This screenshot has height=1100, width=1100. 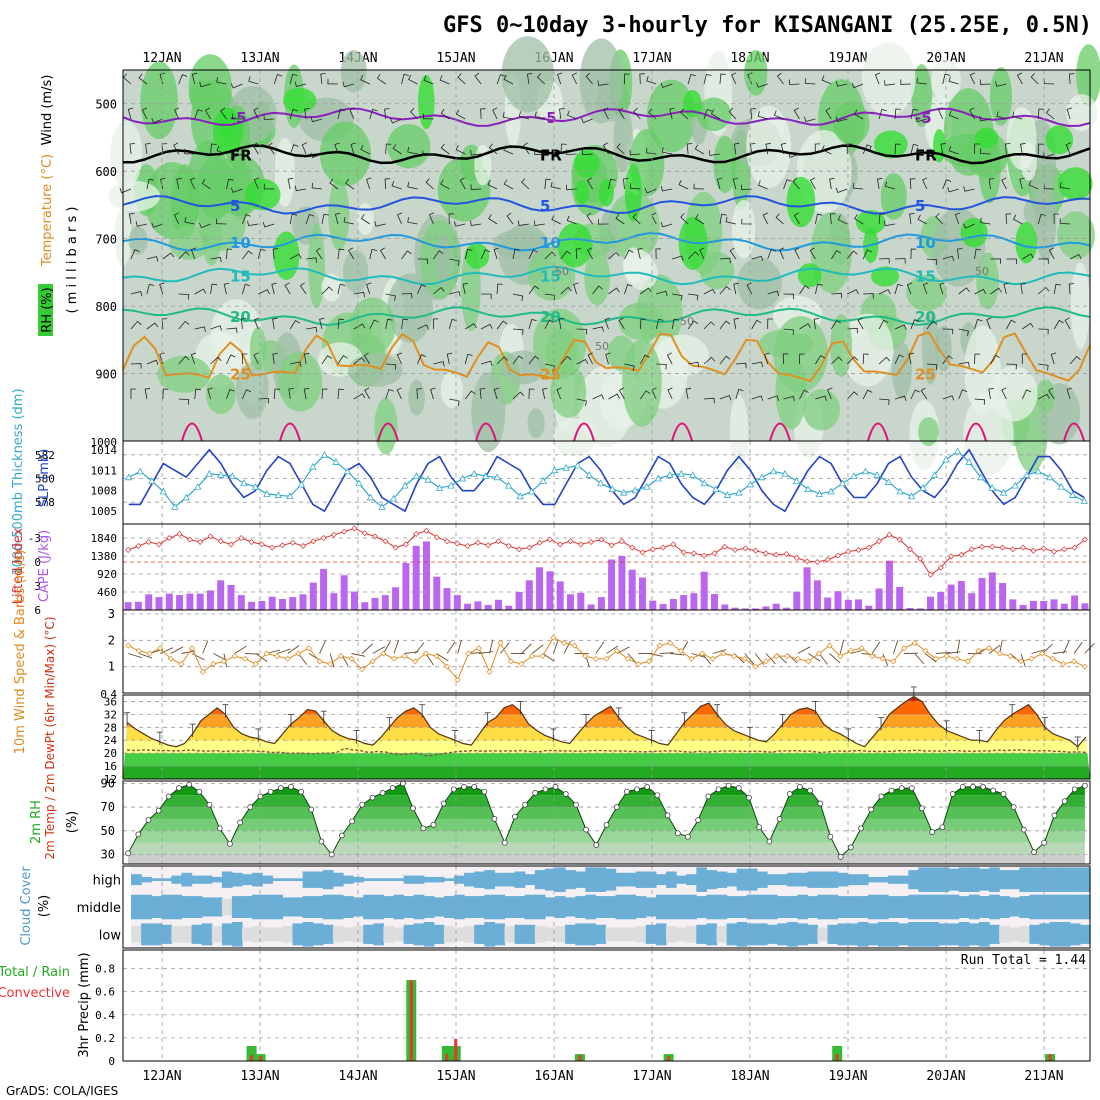 I want to click on axis-label-rh: RH (%), so click(x=47, y=309).